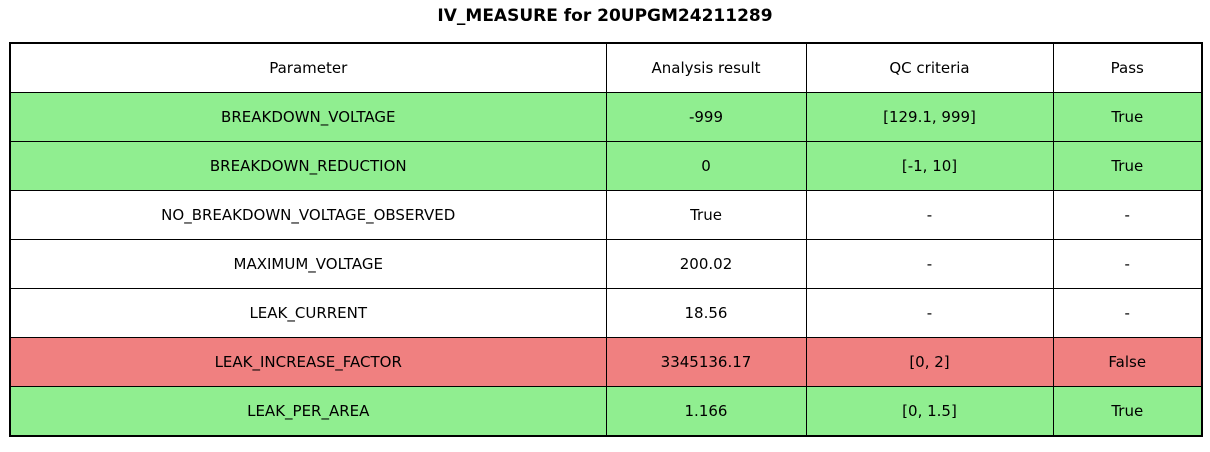 This screenshot has height=452, width=1210. I want to click on analysis-result-cell: 0, so click(706, 166).